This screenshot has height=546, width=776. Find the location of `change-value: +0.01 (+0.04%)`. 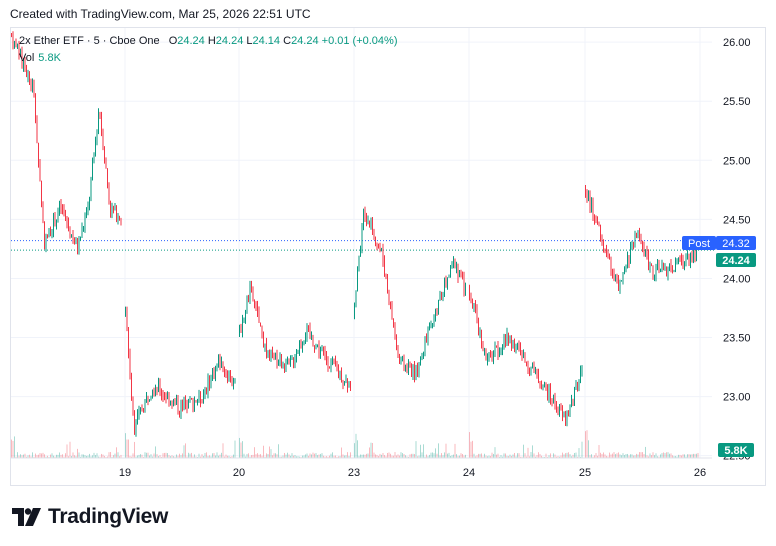

change-value: +0.01 (+0.04%) is located at coordinates (359, 41).